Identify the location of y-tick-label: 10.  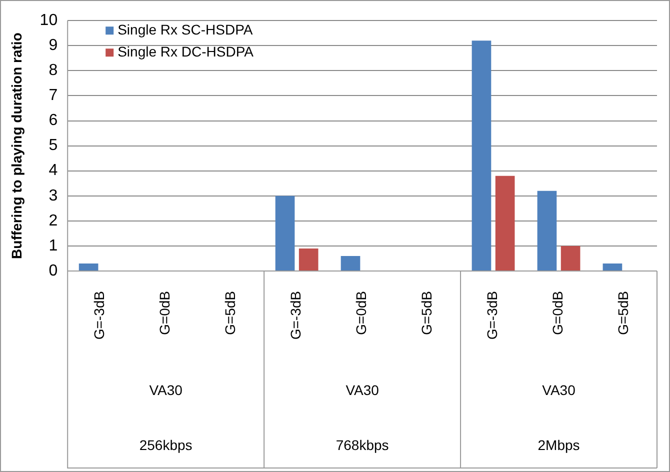
(49, 21).